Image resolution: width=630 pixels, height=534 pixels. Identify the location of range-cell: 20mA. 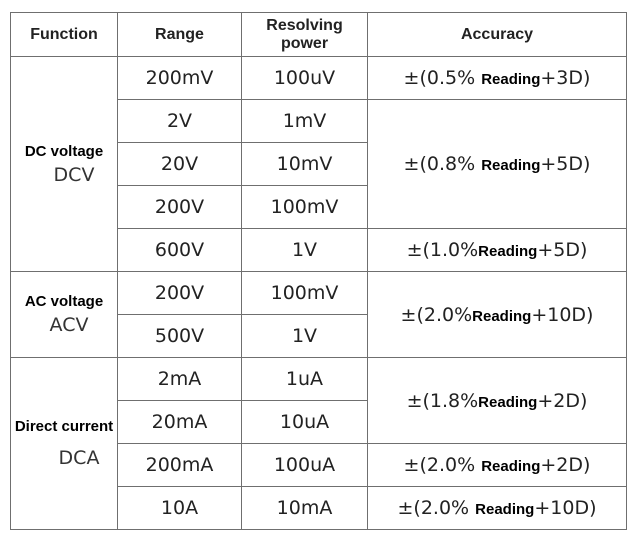
(179, 422).